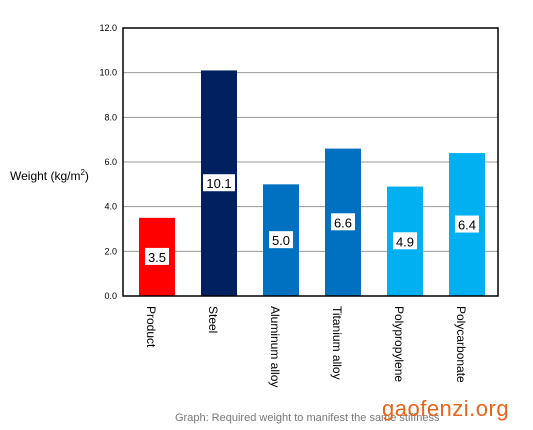 The width and height of the screenshot is (533, 430). Describe the element at coordinates (399, 344) in the screenshot. I see `x-tick-label: Polypropylene` at that location.